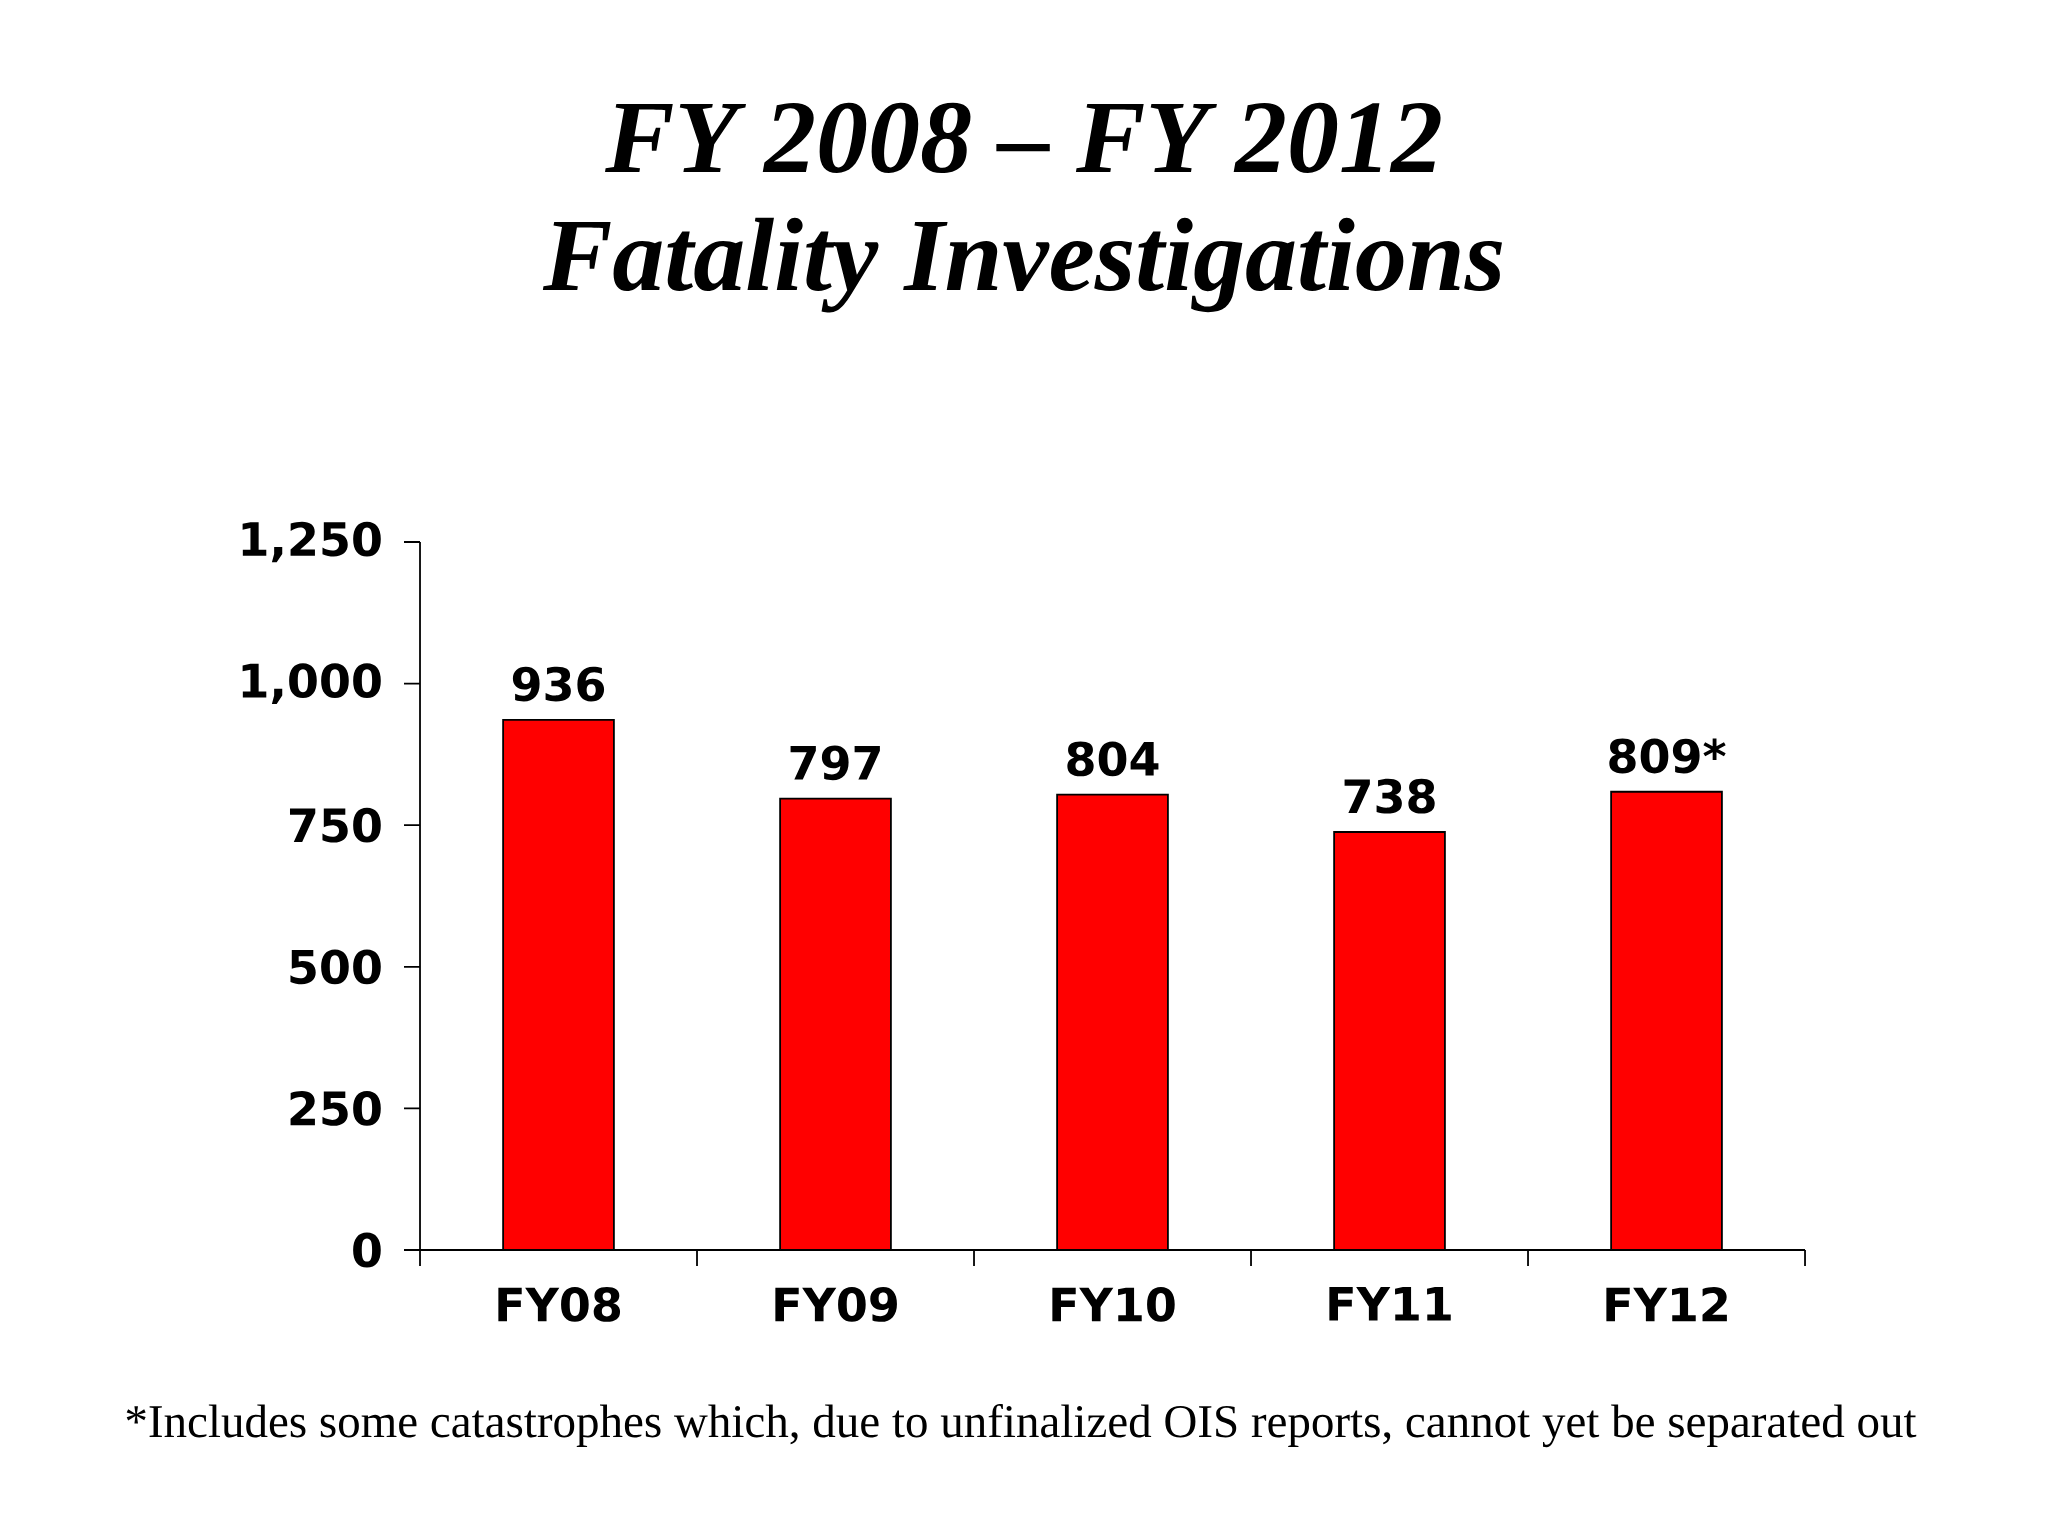  I want to click on data-label: 797, so click(835, 763).